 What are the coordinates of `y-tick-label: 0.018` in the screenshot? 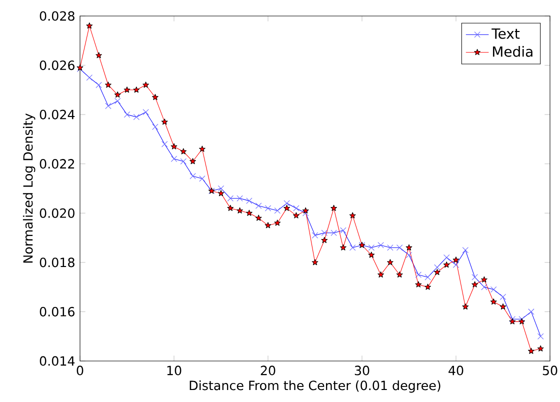 It's located at (57, 263).